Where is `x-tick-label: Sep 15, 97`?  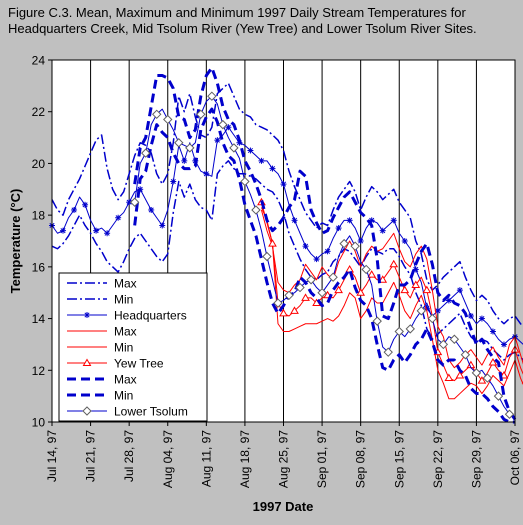
x-tick-label: Sep 15, 97 is located at coordinates (399, 459).